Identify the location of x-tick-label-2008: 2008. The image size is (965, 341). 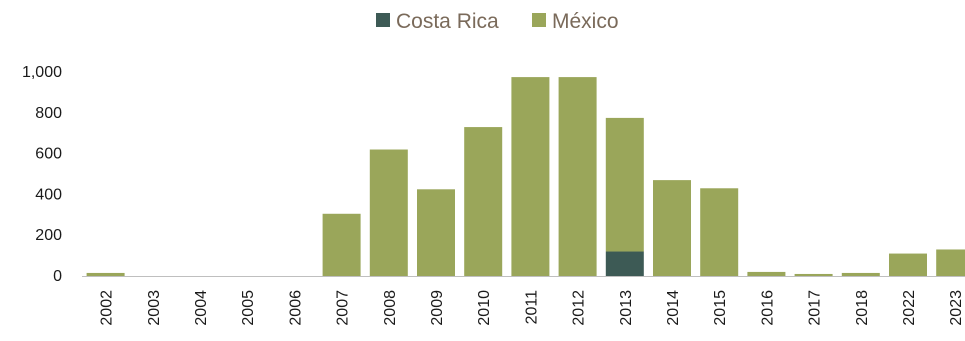
(390, 308).